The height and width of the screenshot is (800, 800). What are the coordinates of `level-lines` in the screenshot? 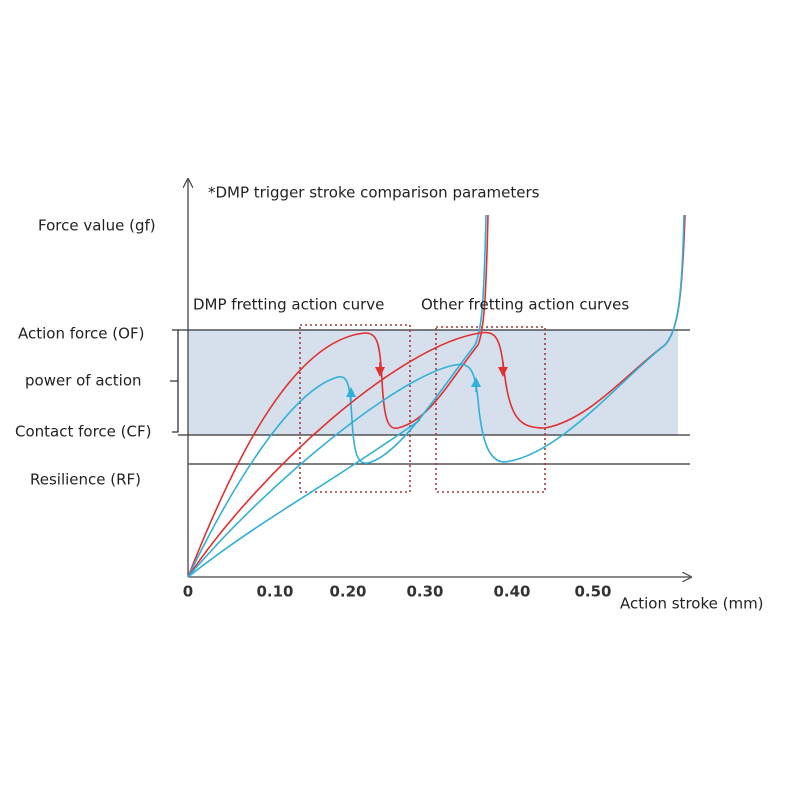 It's located at (430, 397).